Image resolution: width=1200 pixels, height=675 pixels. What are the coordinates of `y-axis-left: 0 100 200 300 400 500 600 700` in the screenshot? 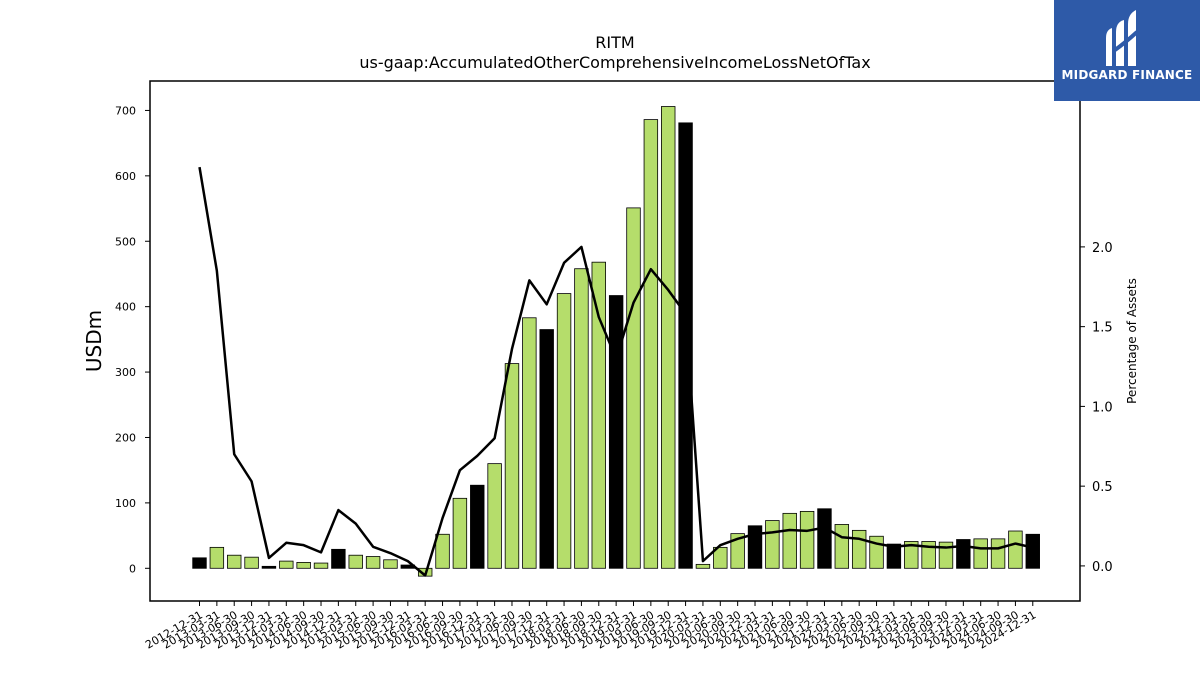 It's located at (132, 339).